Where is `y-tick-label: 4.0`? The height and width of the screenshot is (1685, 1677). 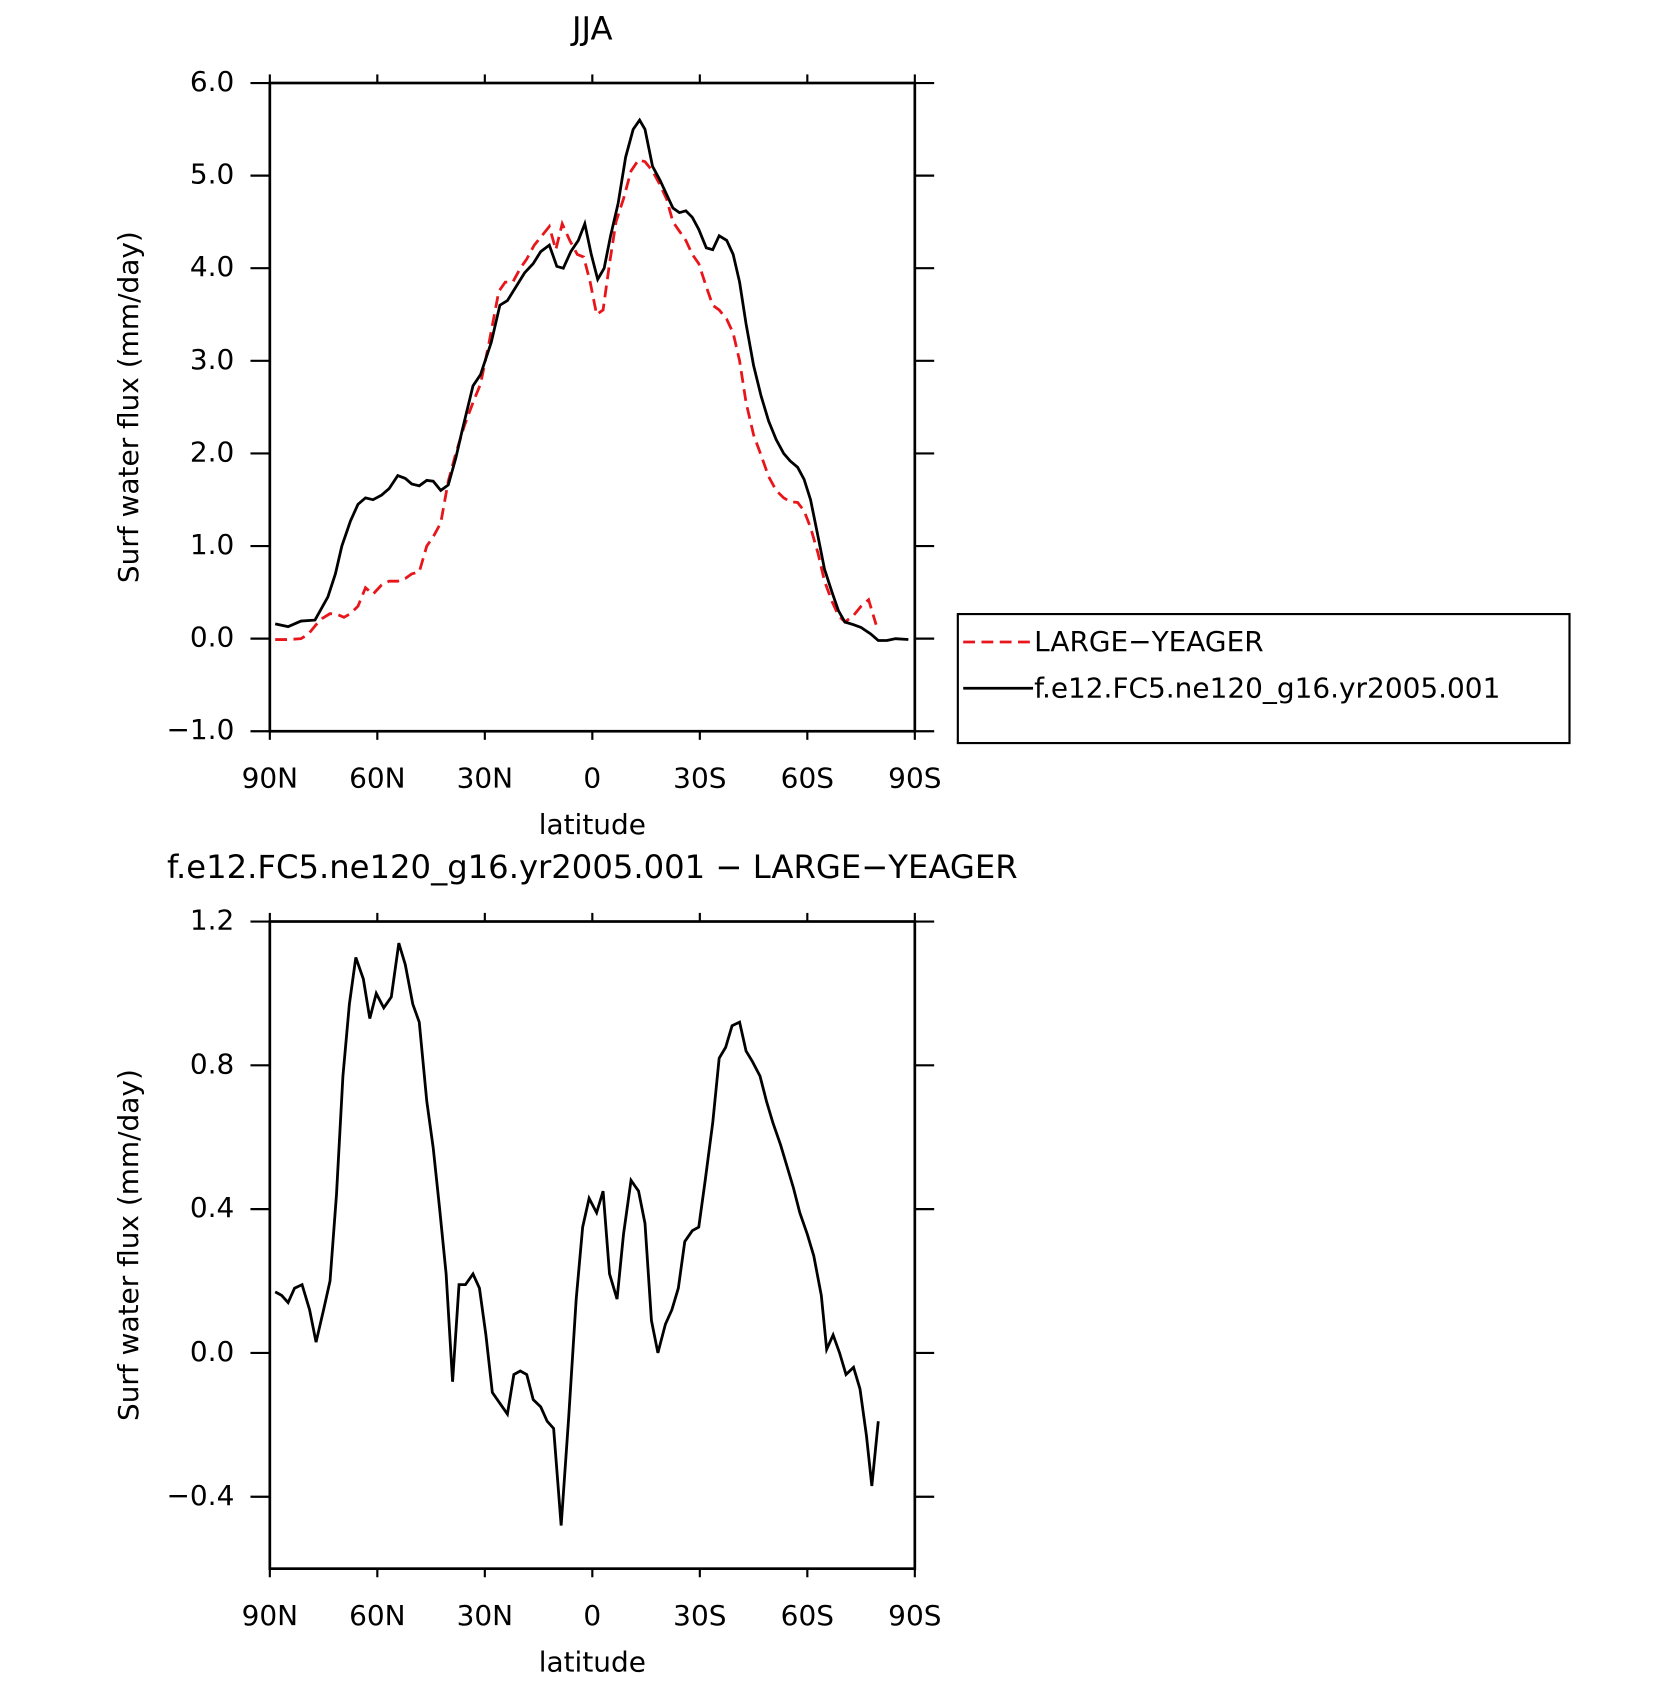 y-tick-label: 4.0 is located at coordinates (212, 266).